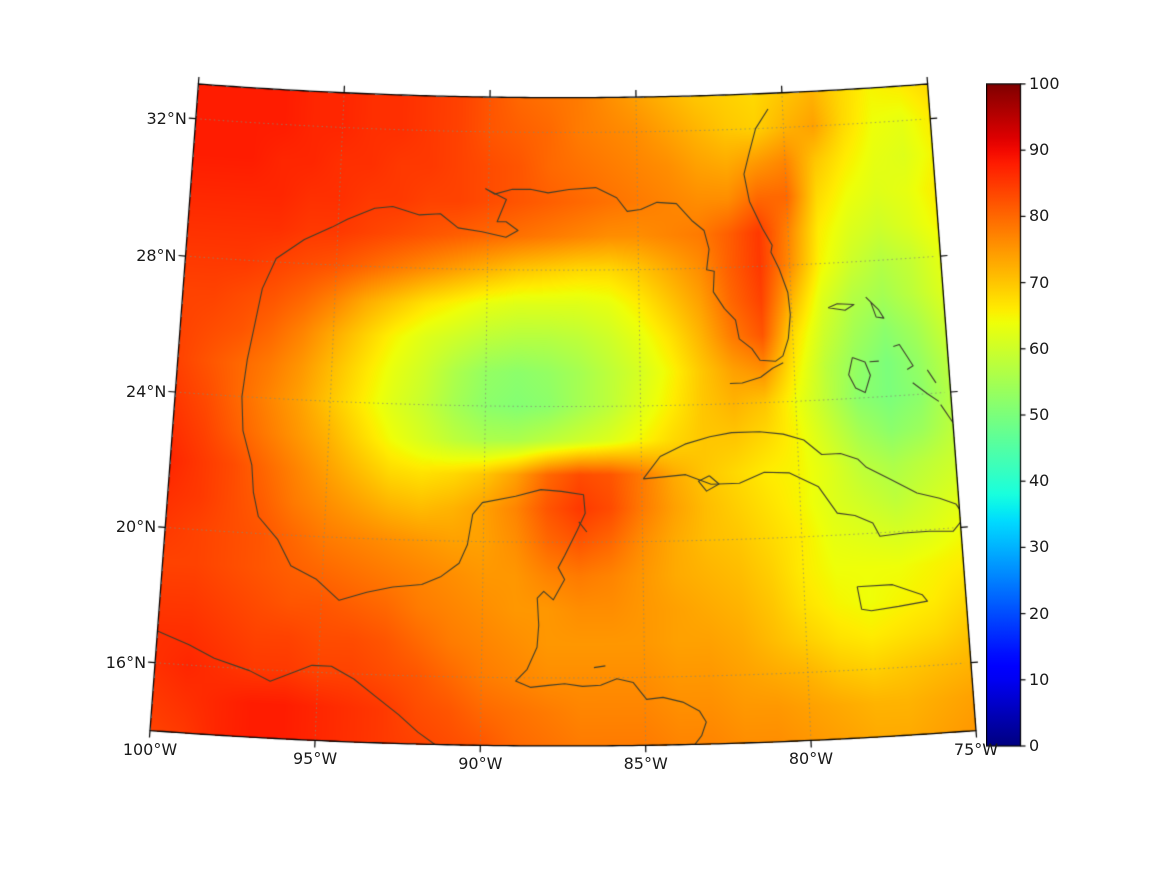 This screenshot has height=875, width=1167. What do you see at coordinates (146, 392) in the screenshot?
I see `lat-tick-label: 24°N` at bounding box center [146, 392].